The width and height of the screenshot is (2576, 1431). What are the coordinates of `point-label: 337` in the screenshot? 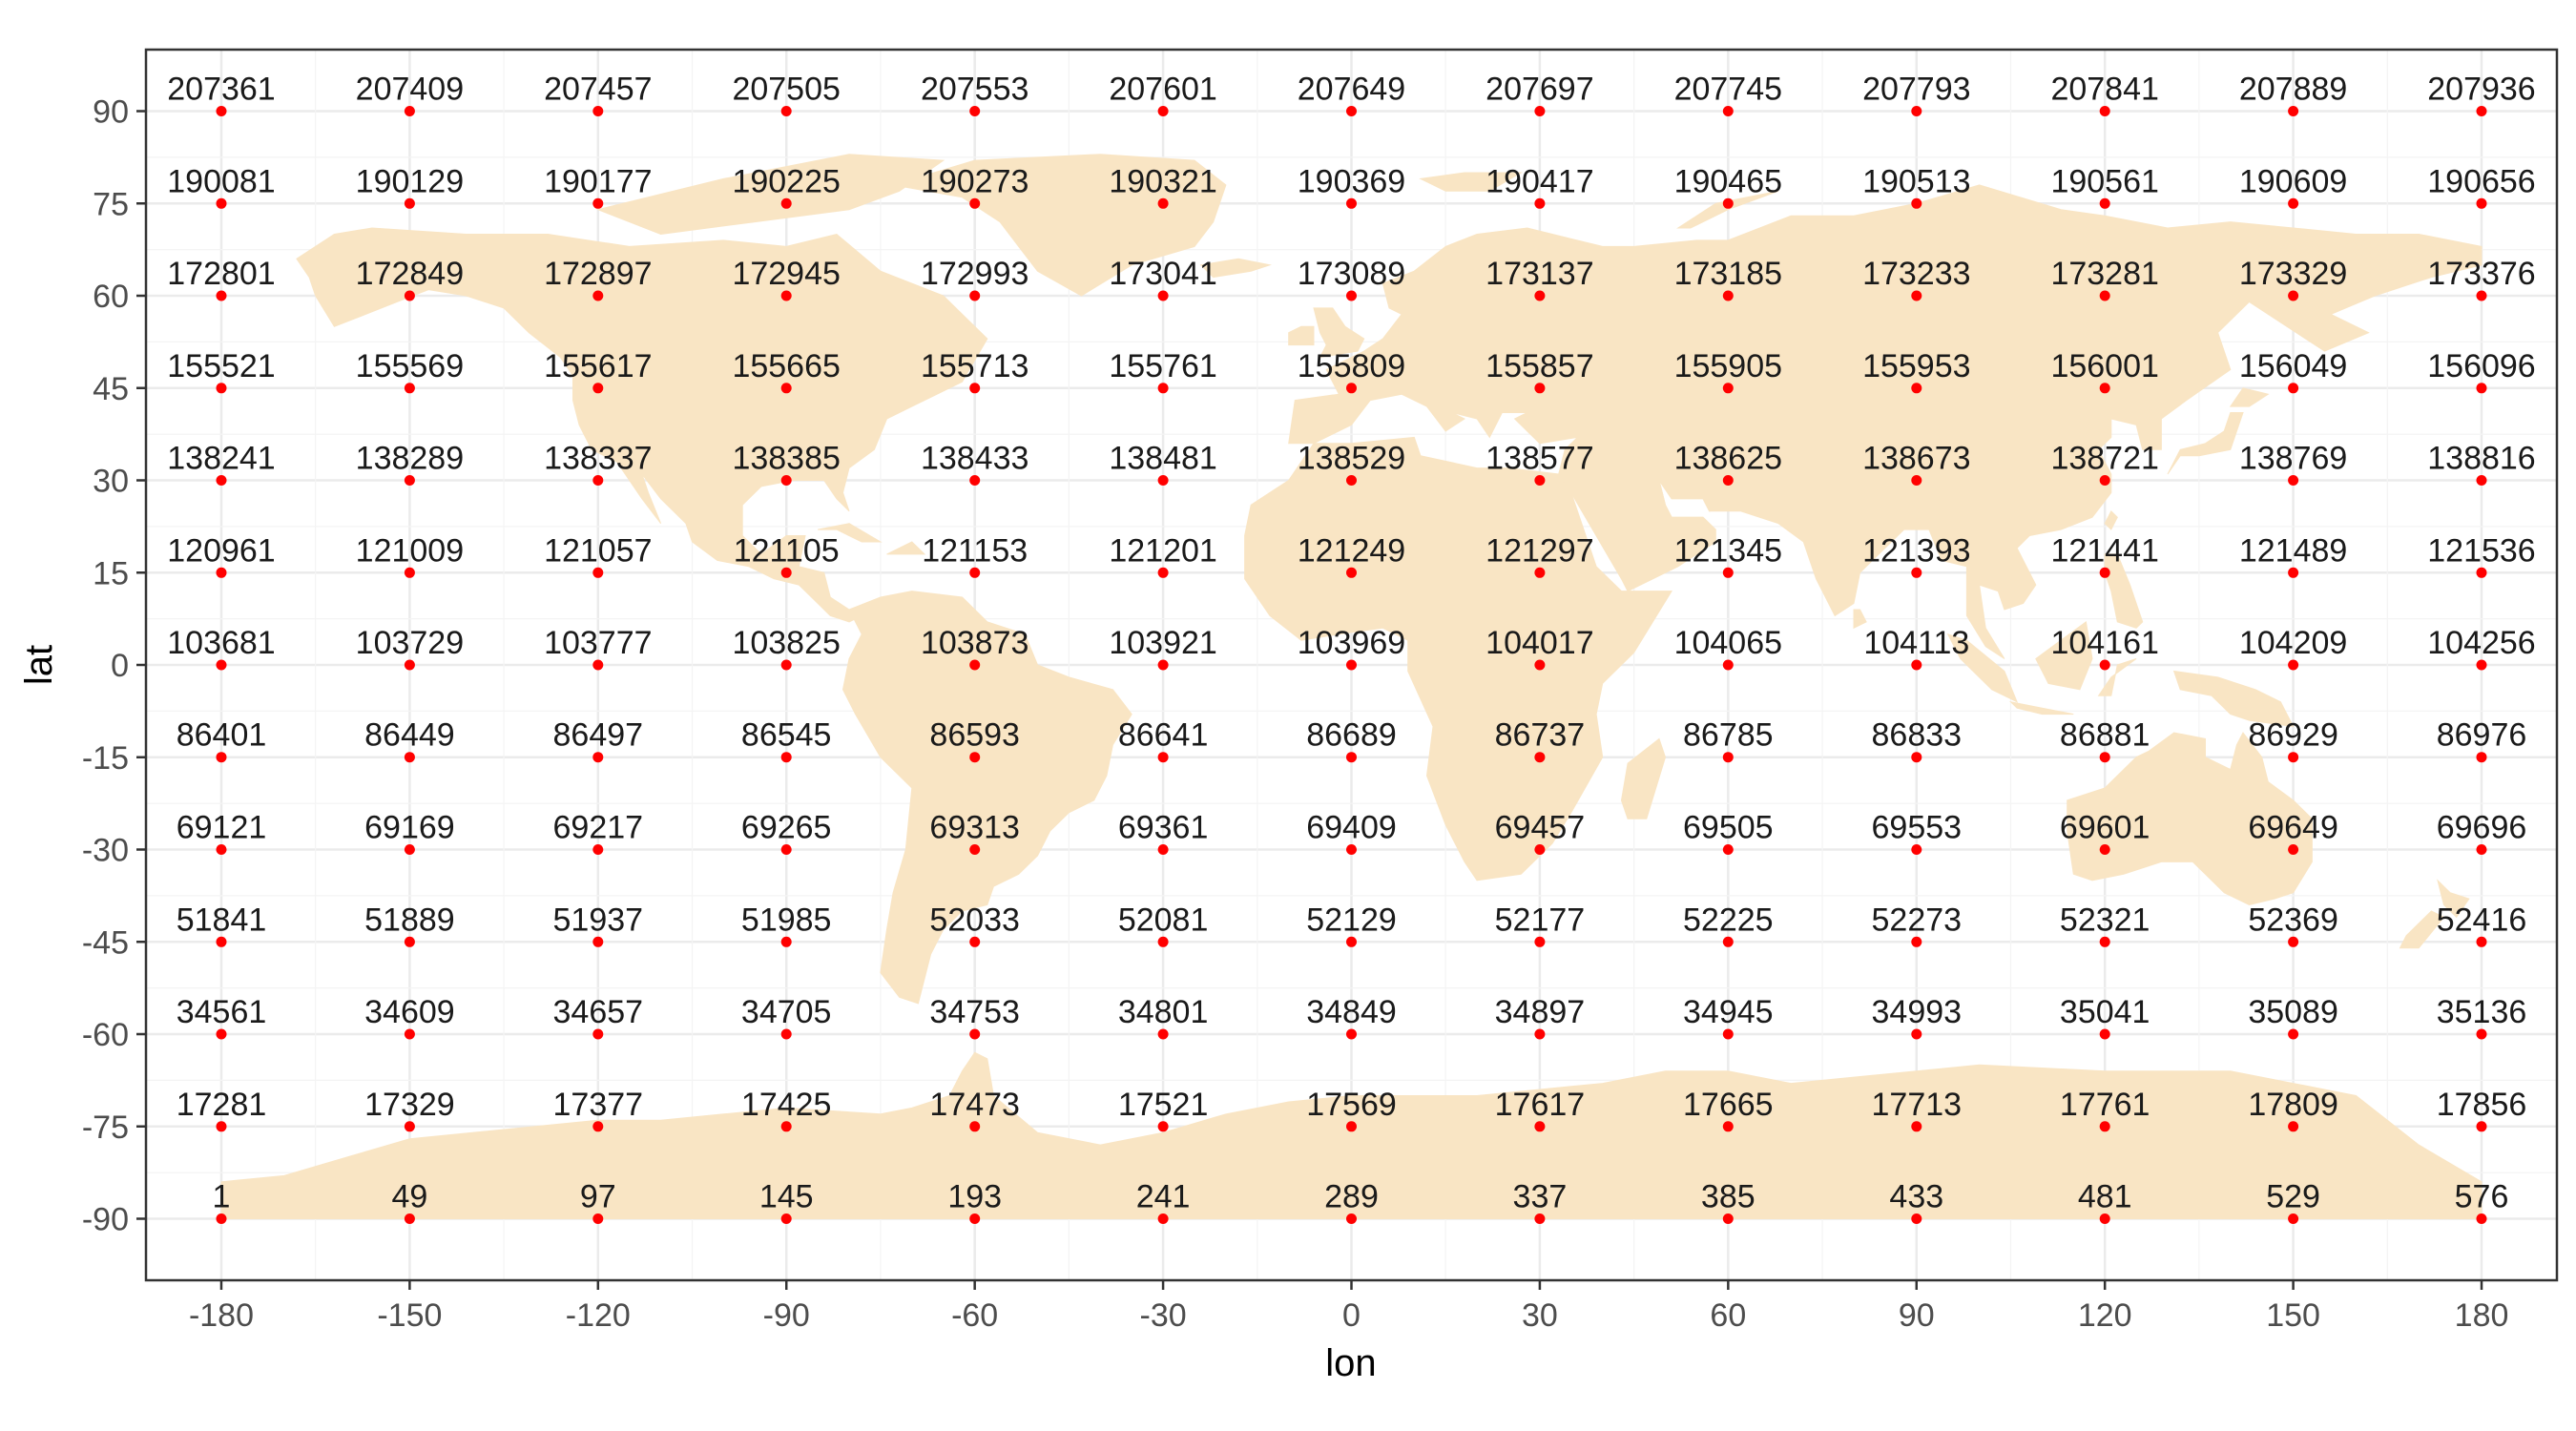 It's located at (1540, 1197).